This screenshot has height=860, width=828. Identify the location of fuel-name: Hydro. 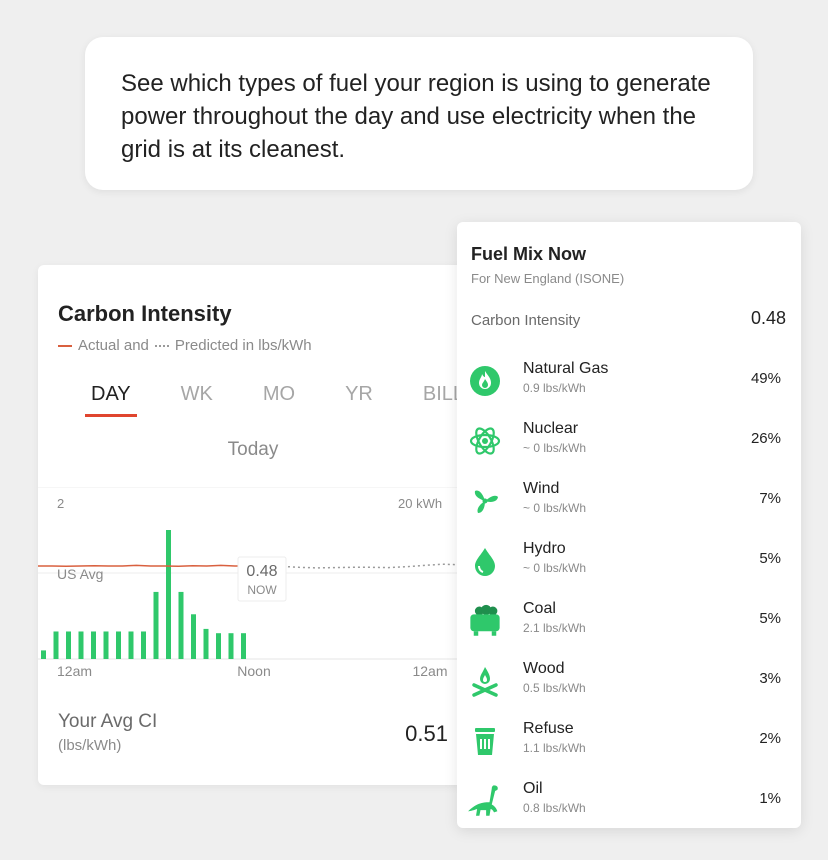
(544, 548).